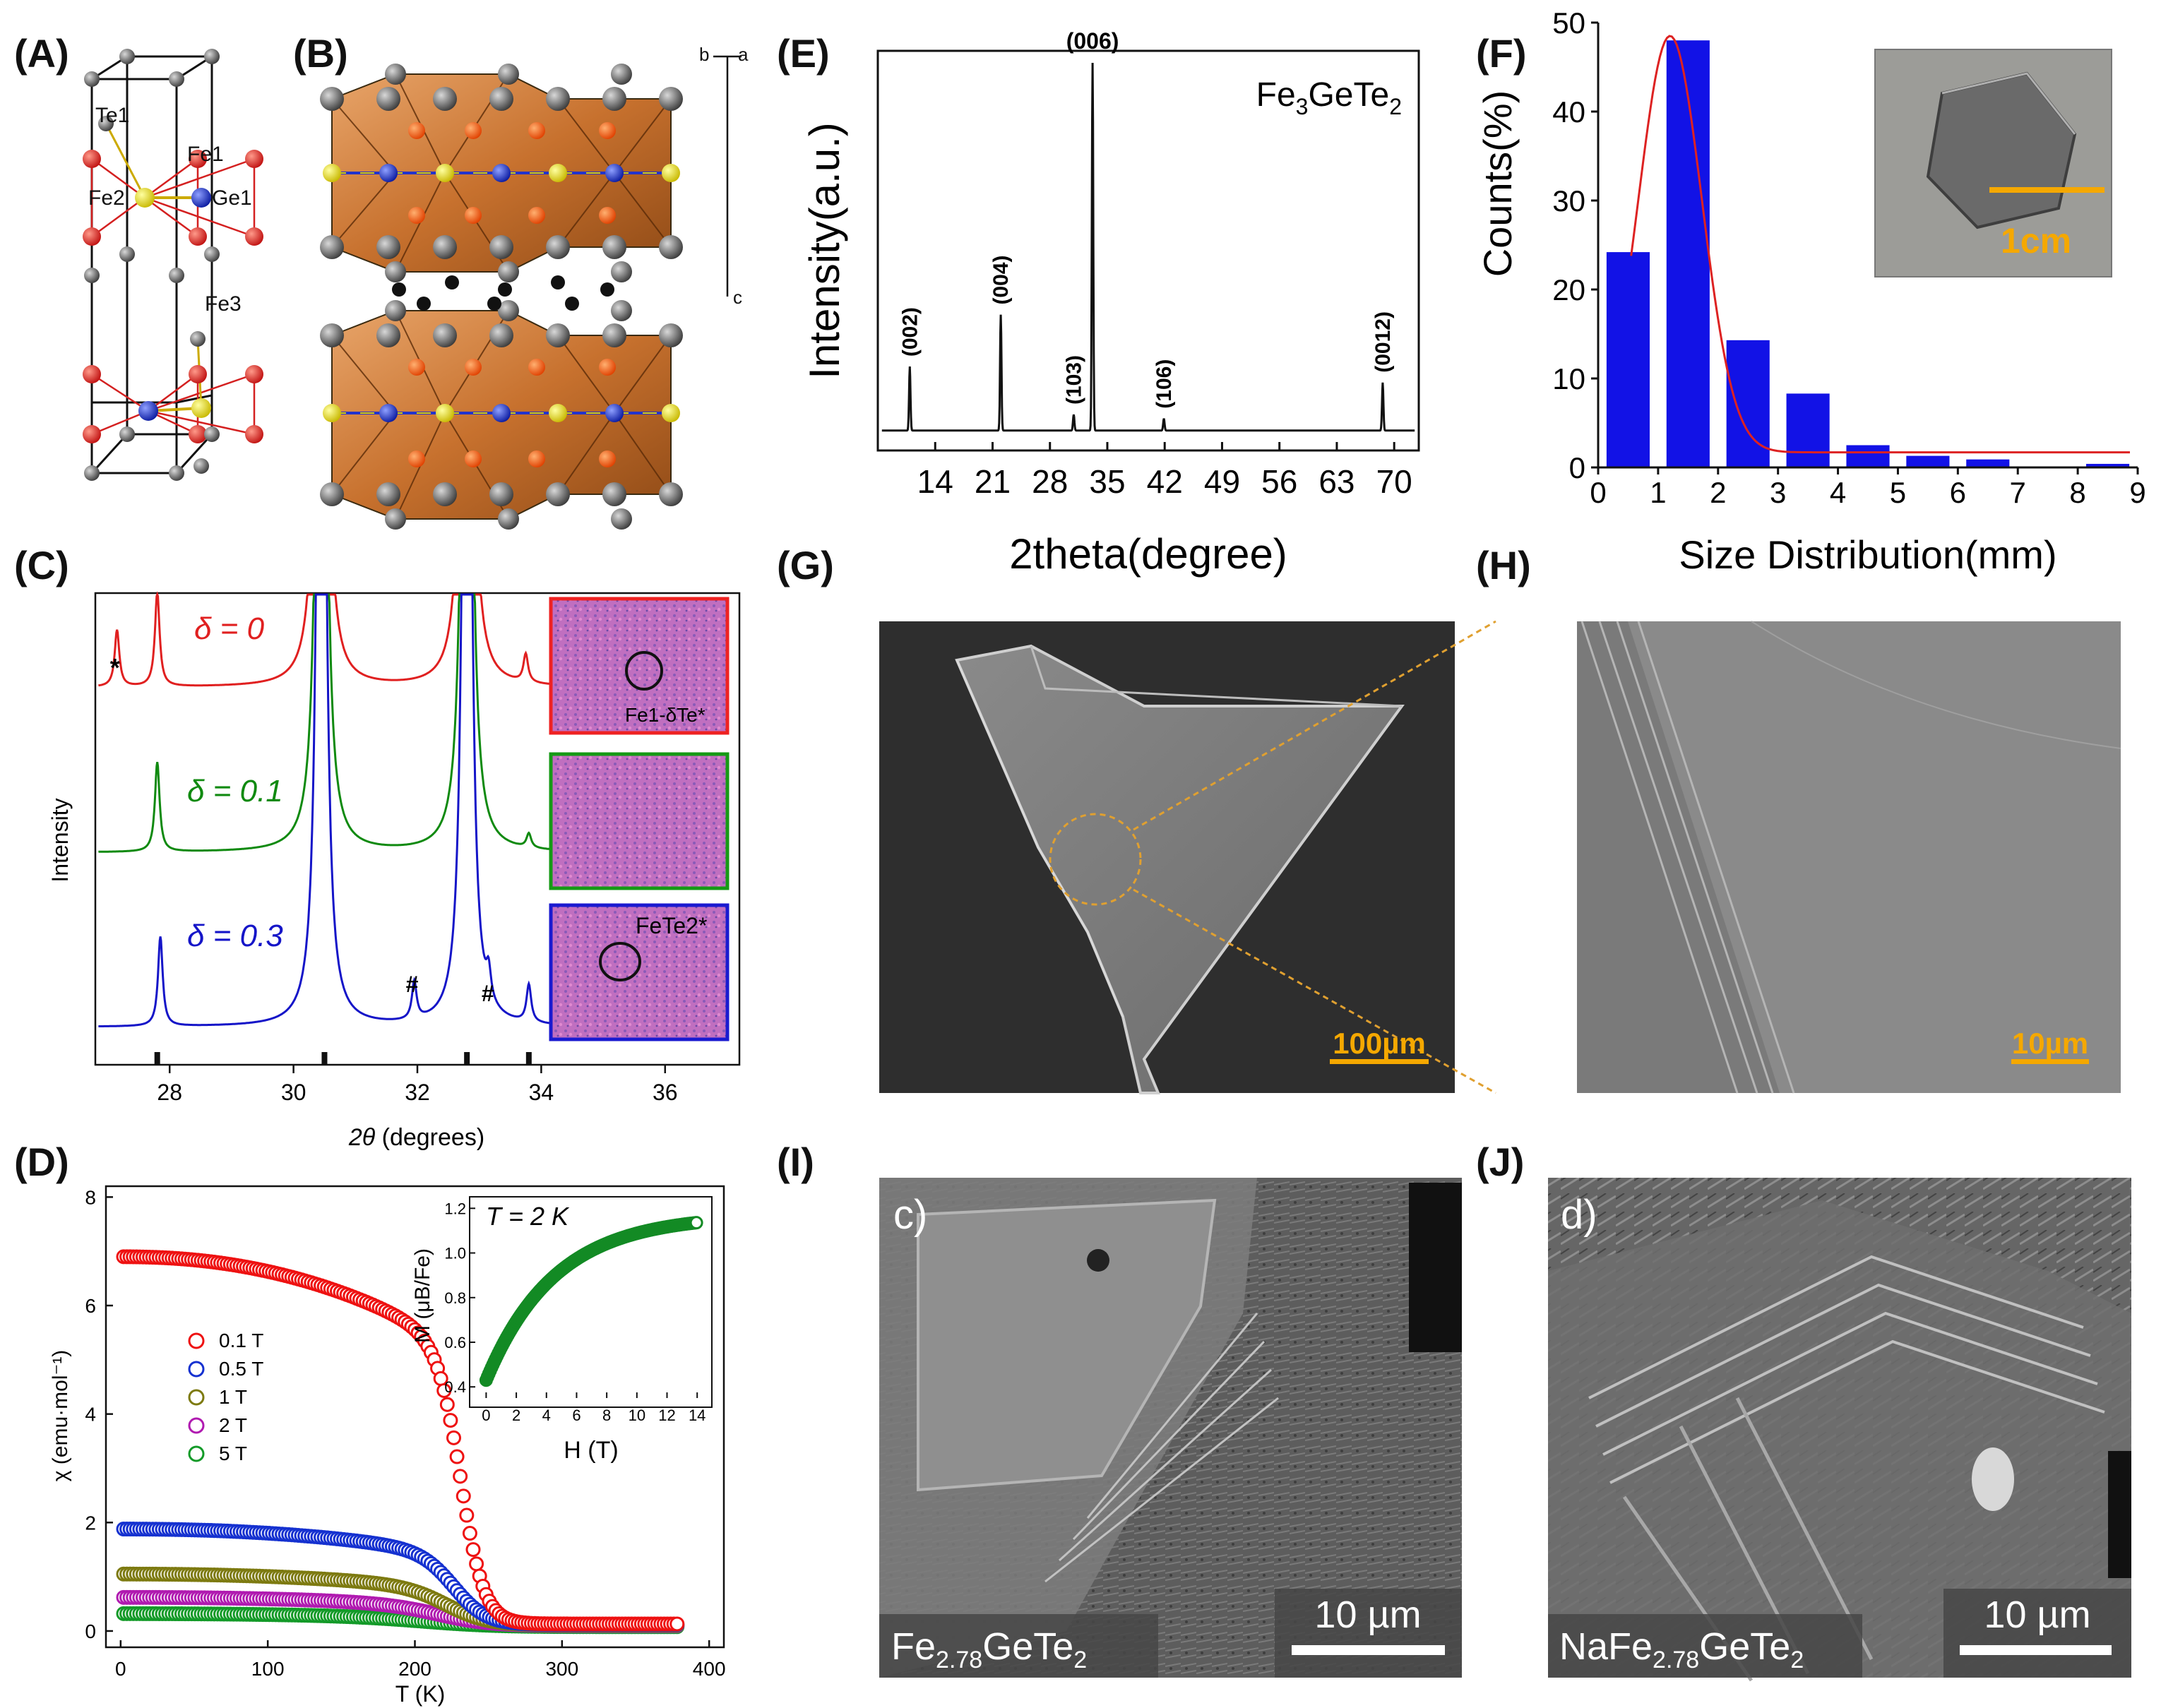 Image resolution: width=2161 pixels, height=1708 pixels. Describe the element at coordinates (268, 1669) in the screenshot. I see `panel-d-xtick-label: 100` at that location.